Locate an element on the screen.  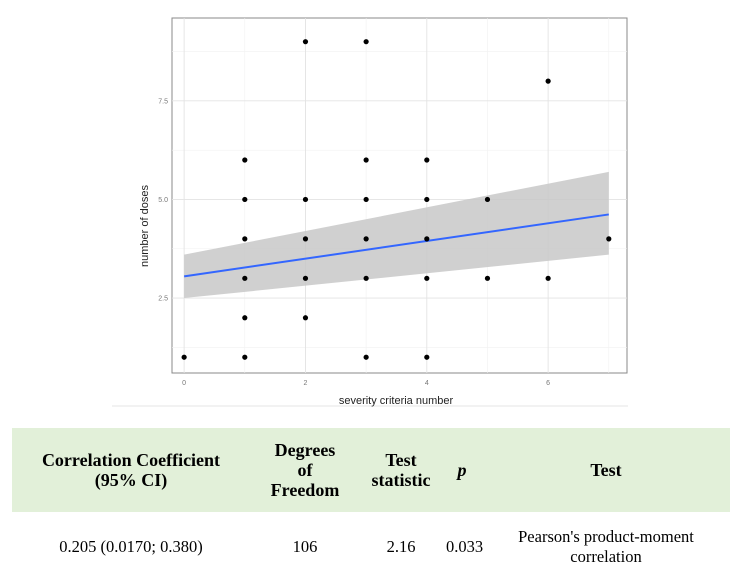
y-tick-label: 5.0 is located at coordinates (163, 200).